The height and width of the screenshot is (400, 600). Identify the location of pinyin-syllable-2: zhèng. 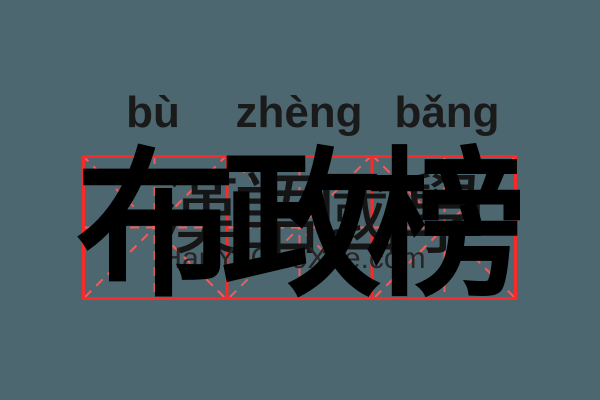
(299, 112).